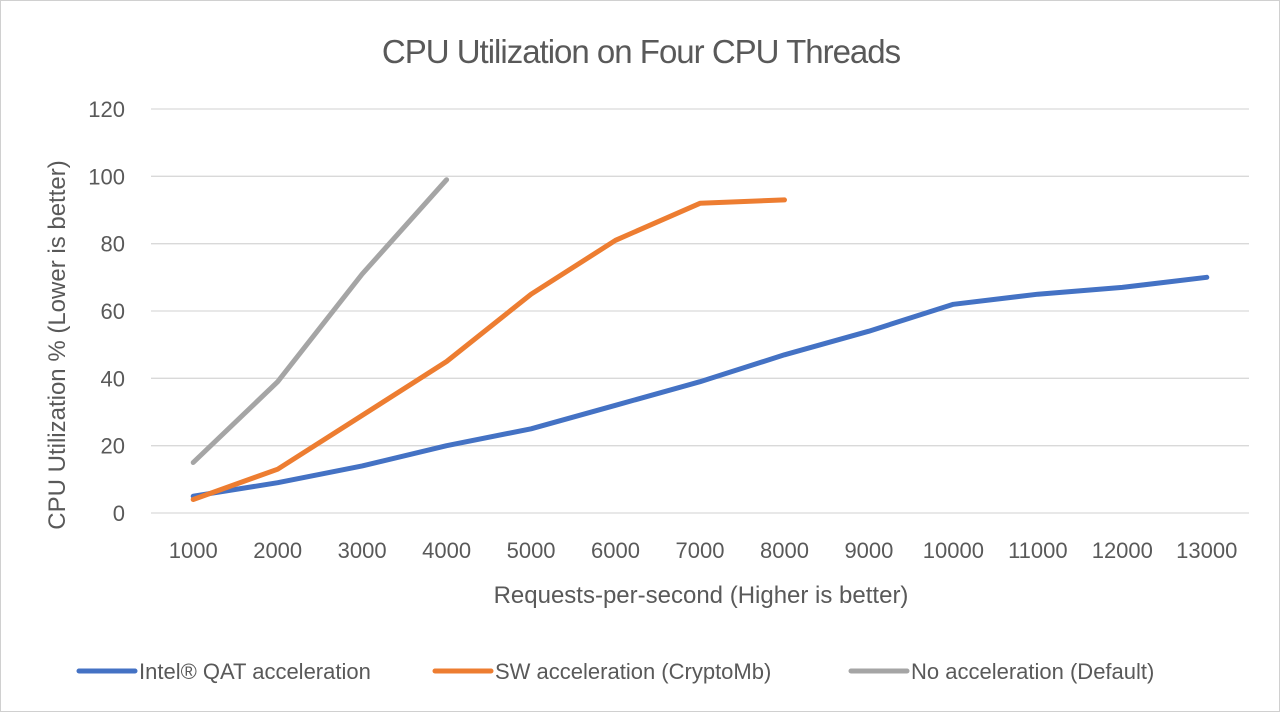 Image resolution: width=1280 pixels, height=713 pixels. Describe the element at coordinates (113, 244) in the screenshot. I see `y-tick-label: 80` at that location.